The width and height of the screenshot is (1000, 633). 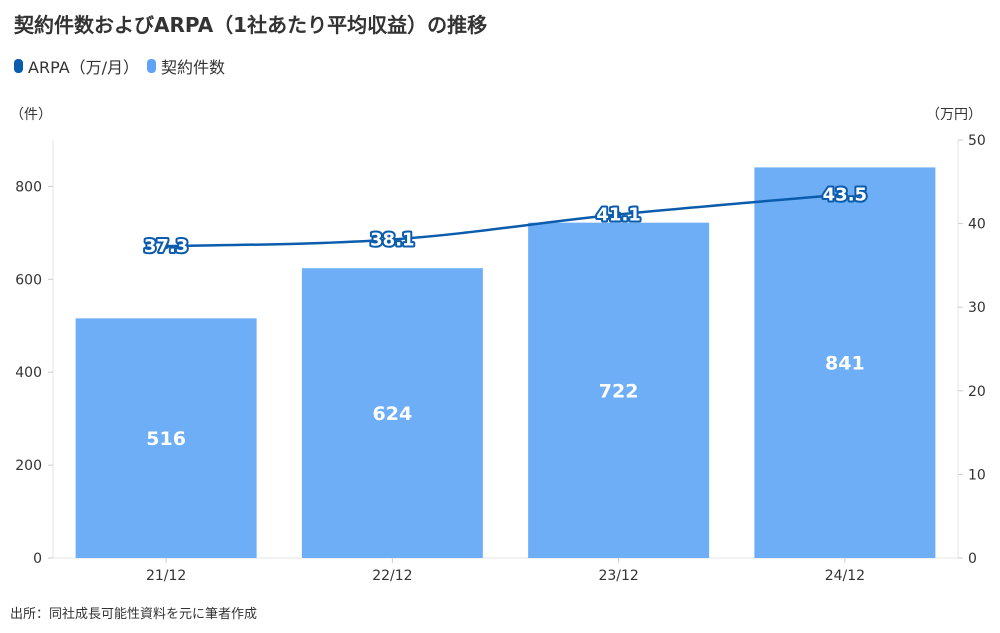 I want to click on x-tick-label: 23/12, so click(x=618, y=576).